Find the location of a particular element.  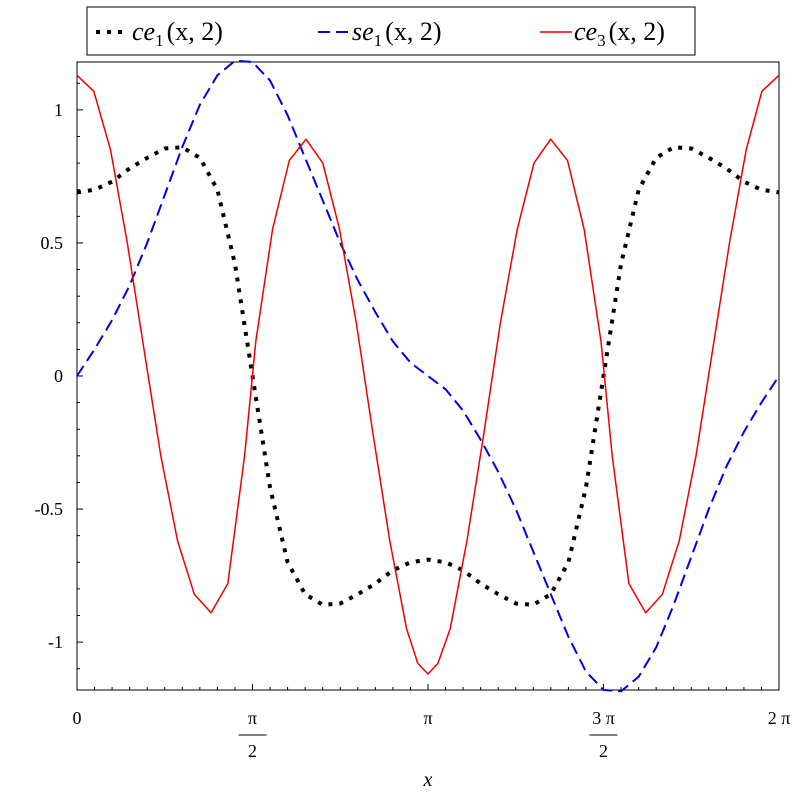

x-tick-label-numerator: π is located at coordinates (252, 718).